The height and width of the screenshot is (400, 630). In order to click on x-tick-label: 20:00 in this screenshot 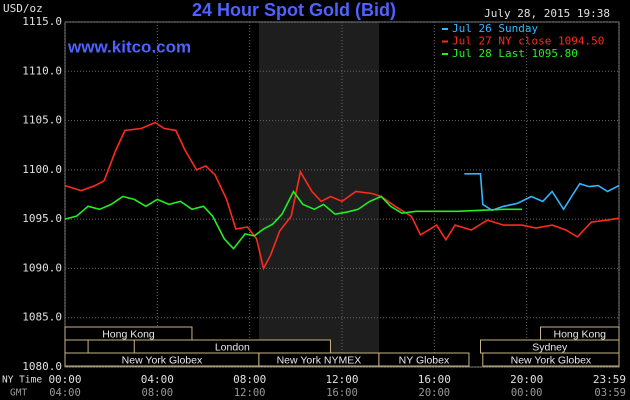, I will do `click(526, 379)`.